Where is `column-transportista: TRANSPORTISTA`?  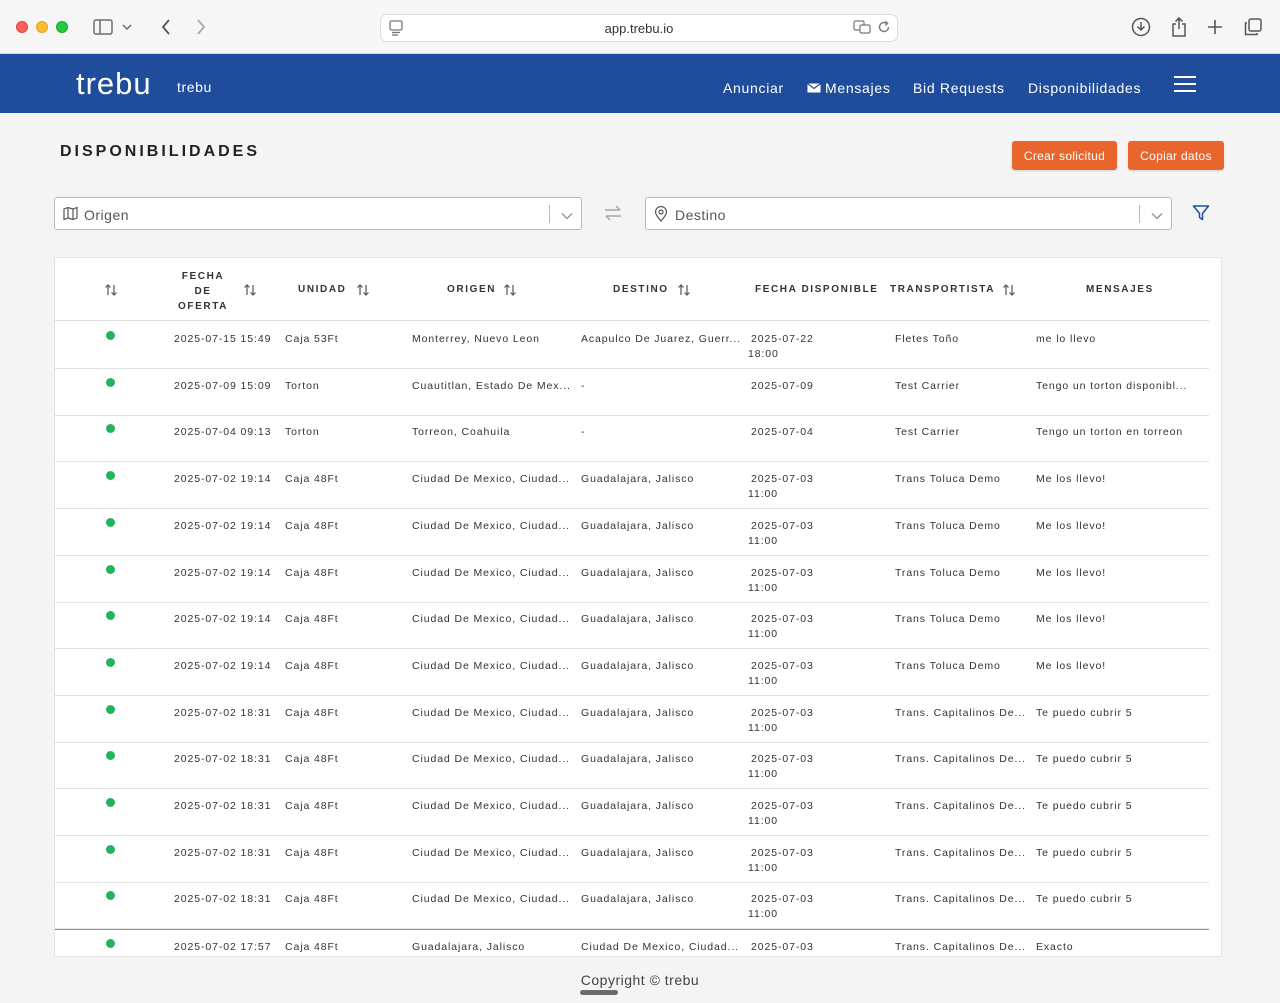
column-transportista: TRANSPORTISTA is located at coordinates (943, 289).